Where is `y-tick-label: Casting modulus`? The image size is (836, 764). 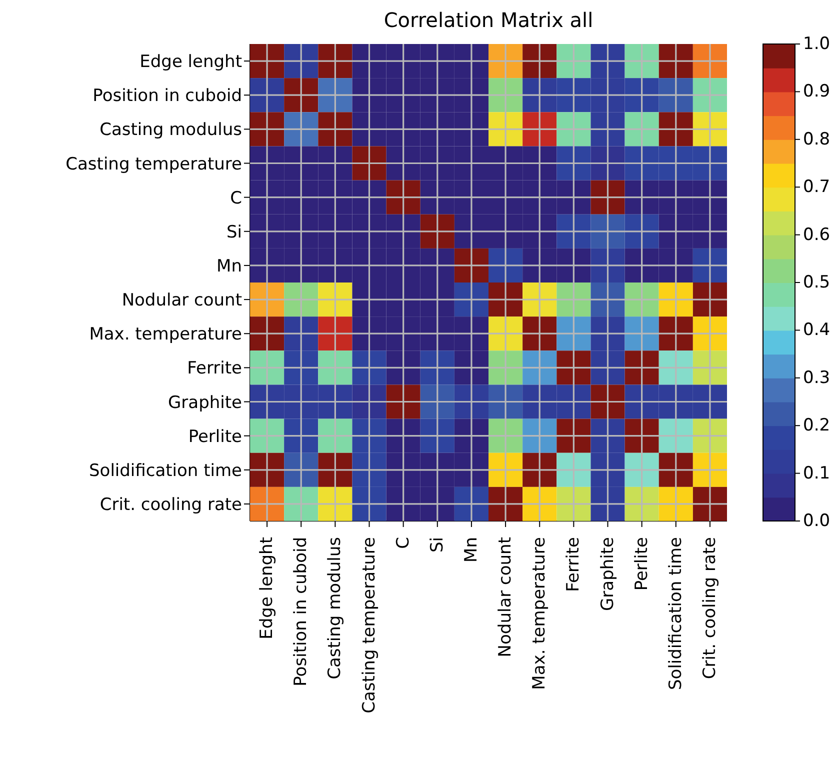 y-tick-label: Casting modulus is located at coordinates (171, 130).